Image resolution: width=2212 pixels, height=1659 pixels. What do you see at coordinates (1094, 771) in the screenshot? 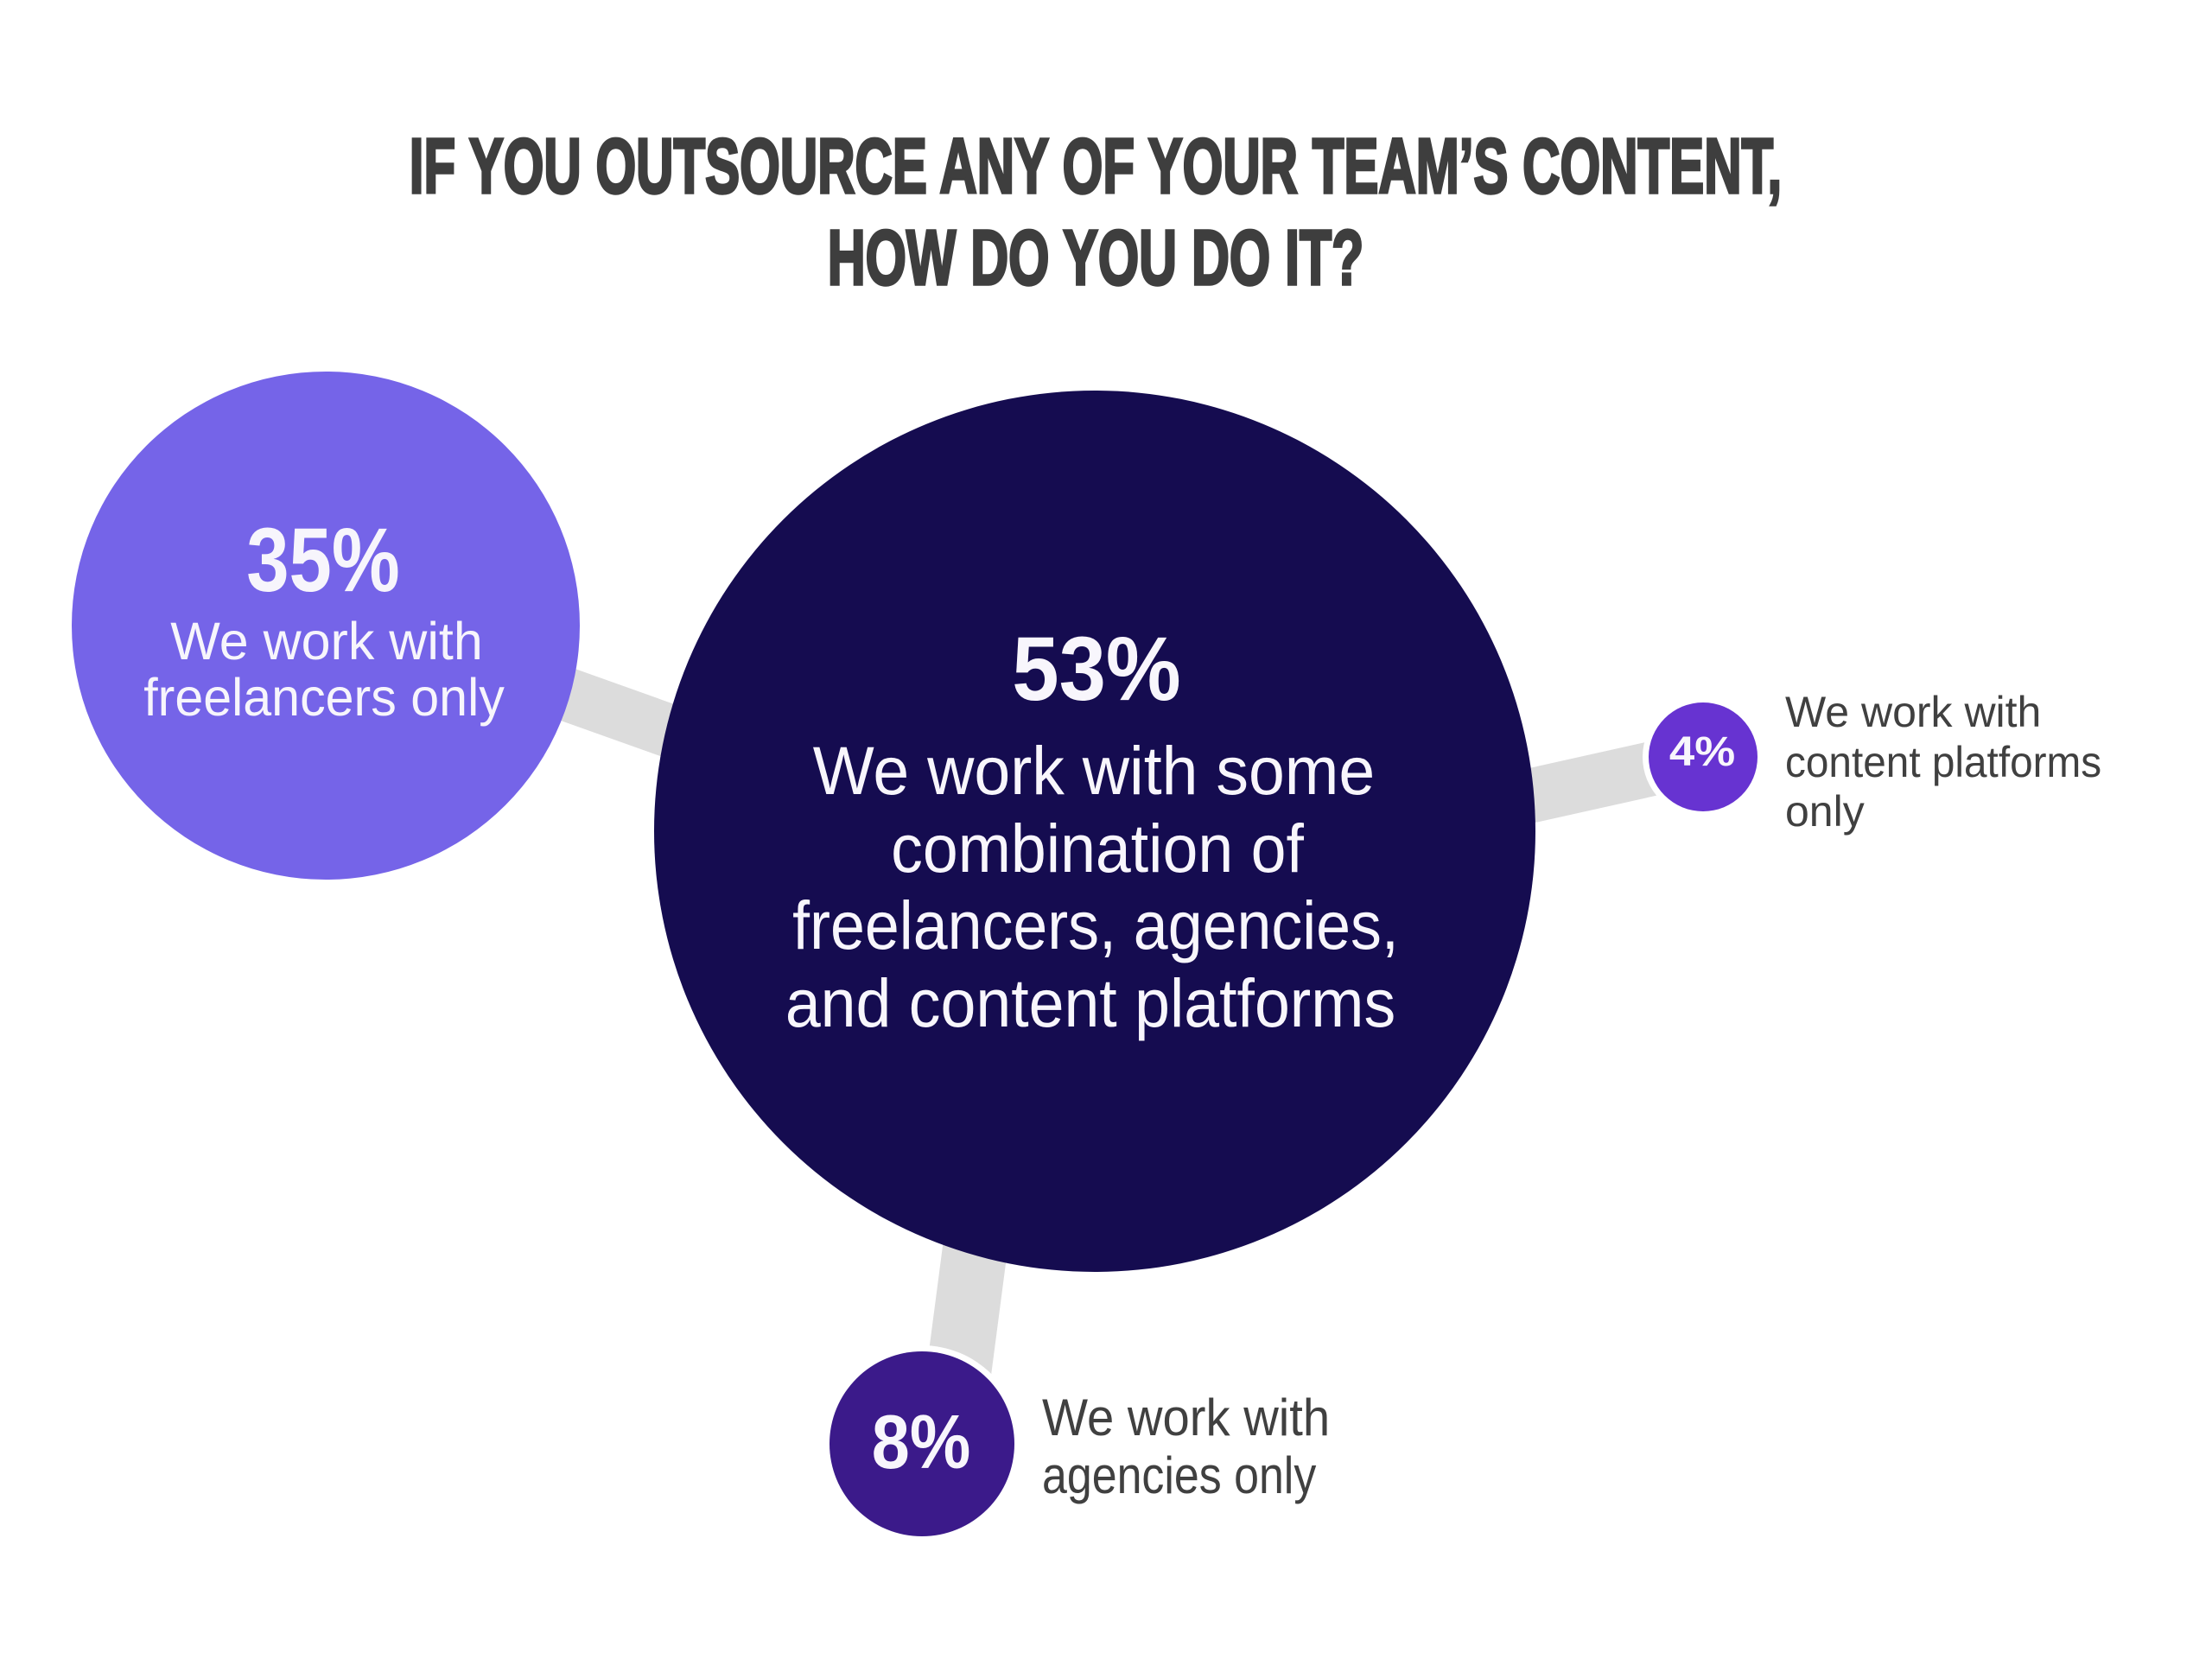
I see `svg-text: We work with some` at bounding box center [1094, 771].